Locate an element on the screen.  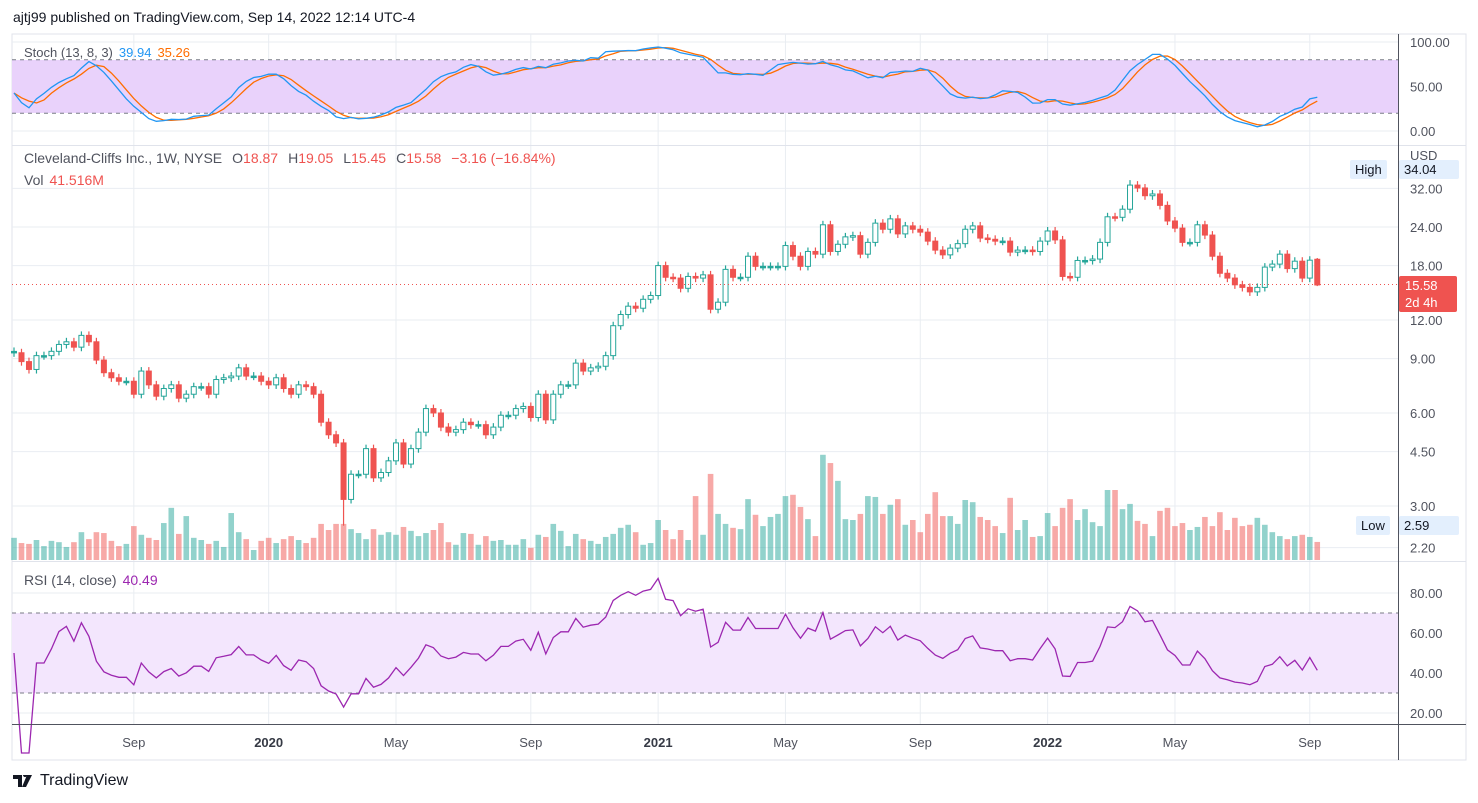
brand-name: TradingView is located at coordinates (84, 780).